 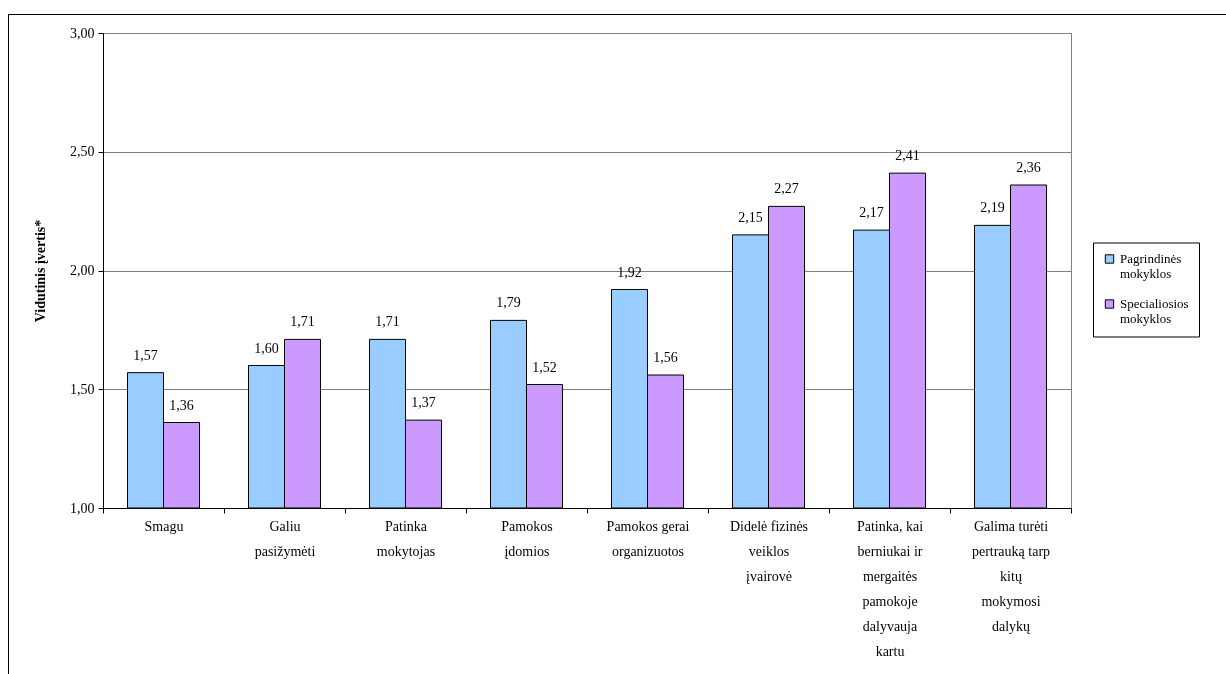 What do you see at coordinates (665, 357) in the screenshot?
I see `data-label: 1,56` at bounding box center [665, 357].